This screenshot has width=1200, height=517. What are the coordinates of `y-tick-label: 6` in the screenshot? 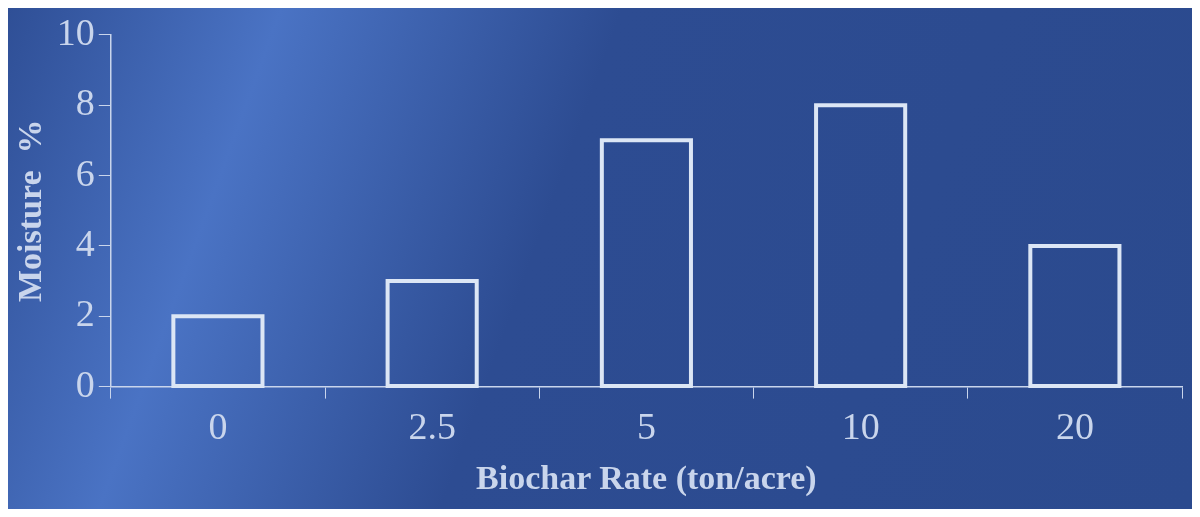 It's located at (85, 172).